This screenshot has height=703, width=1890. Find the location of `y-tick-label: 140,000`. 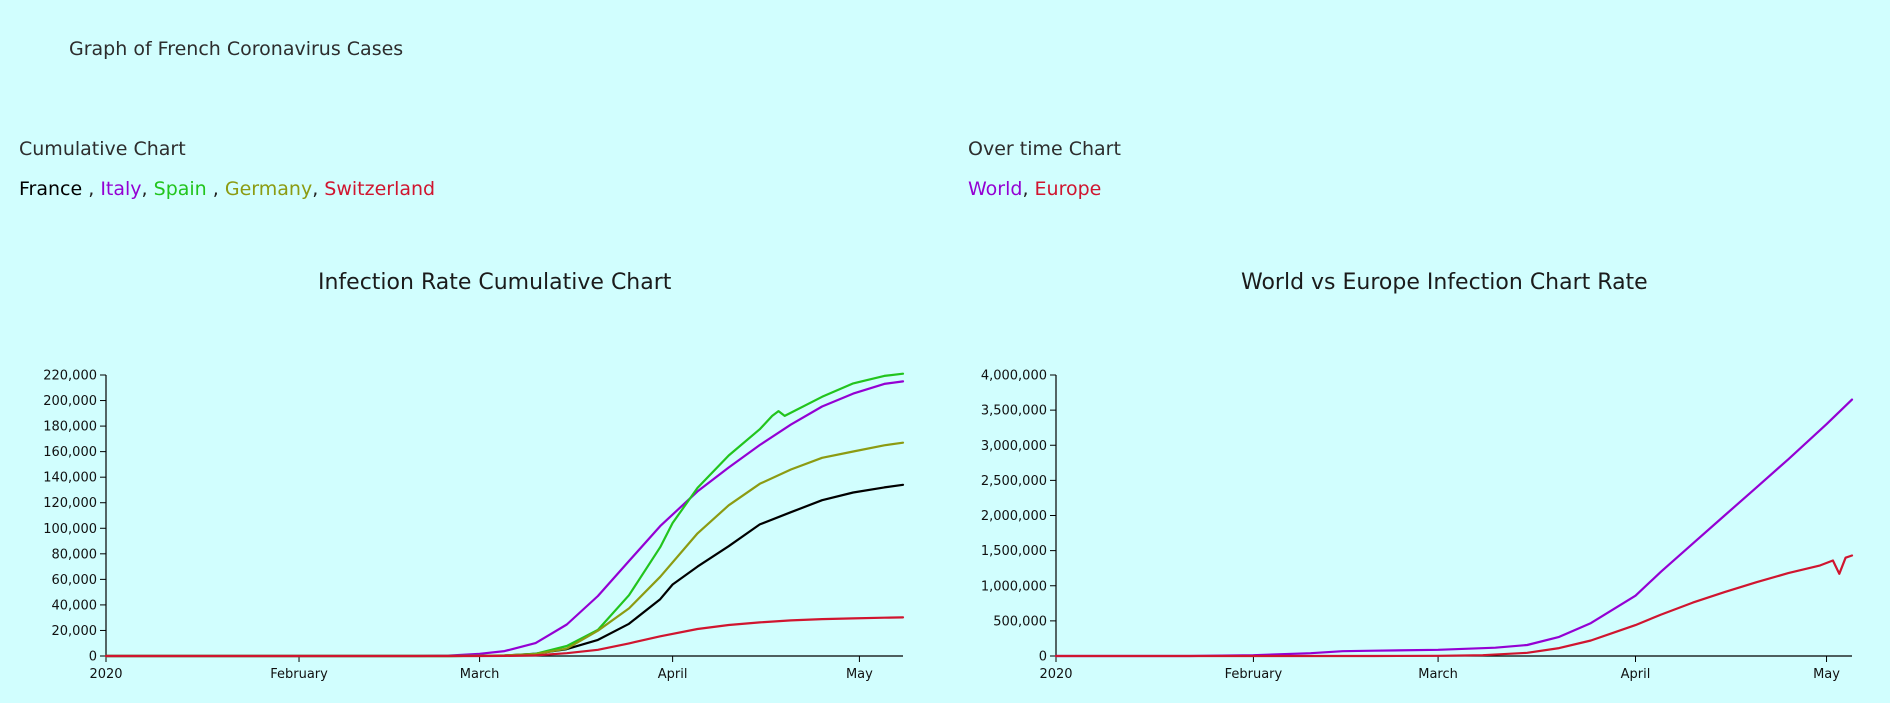

y-tick-label: 140,000 is located at coordinates (70, 478).